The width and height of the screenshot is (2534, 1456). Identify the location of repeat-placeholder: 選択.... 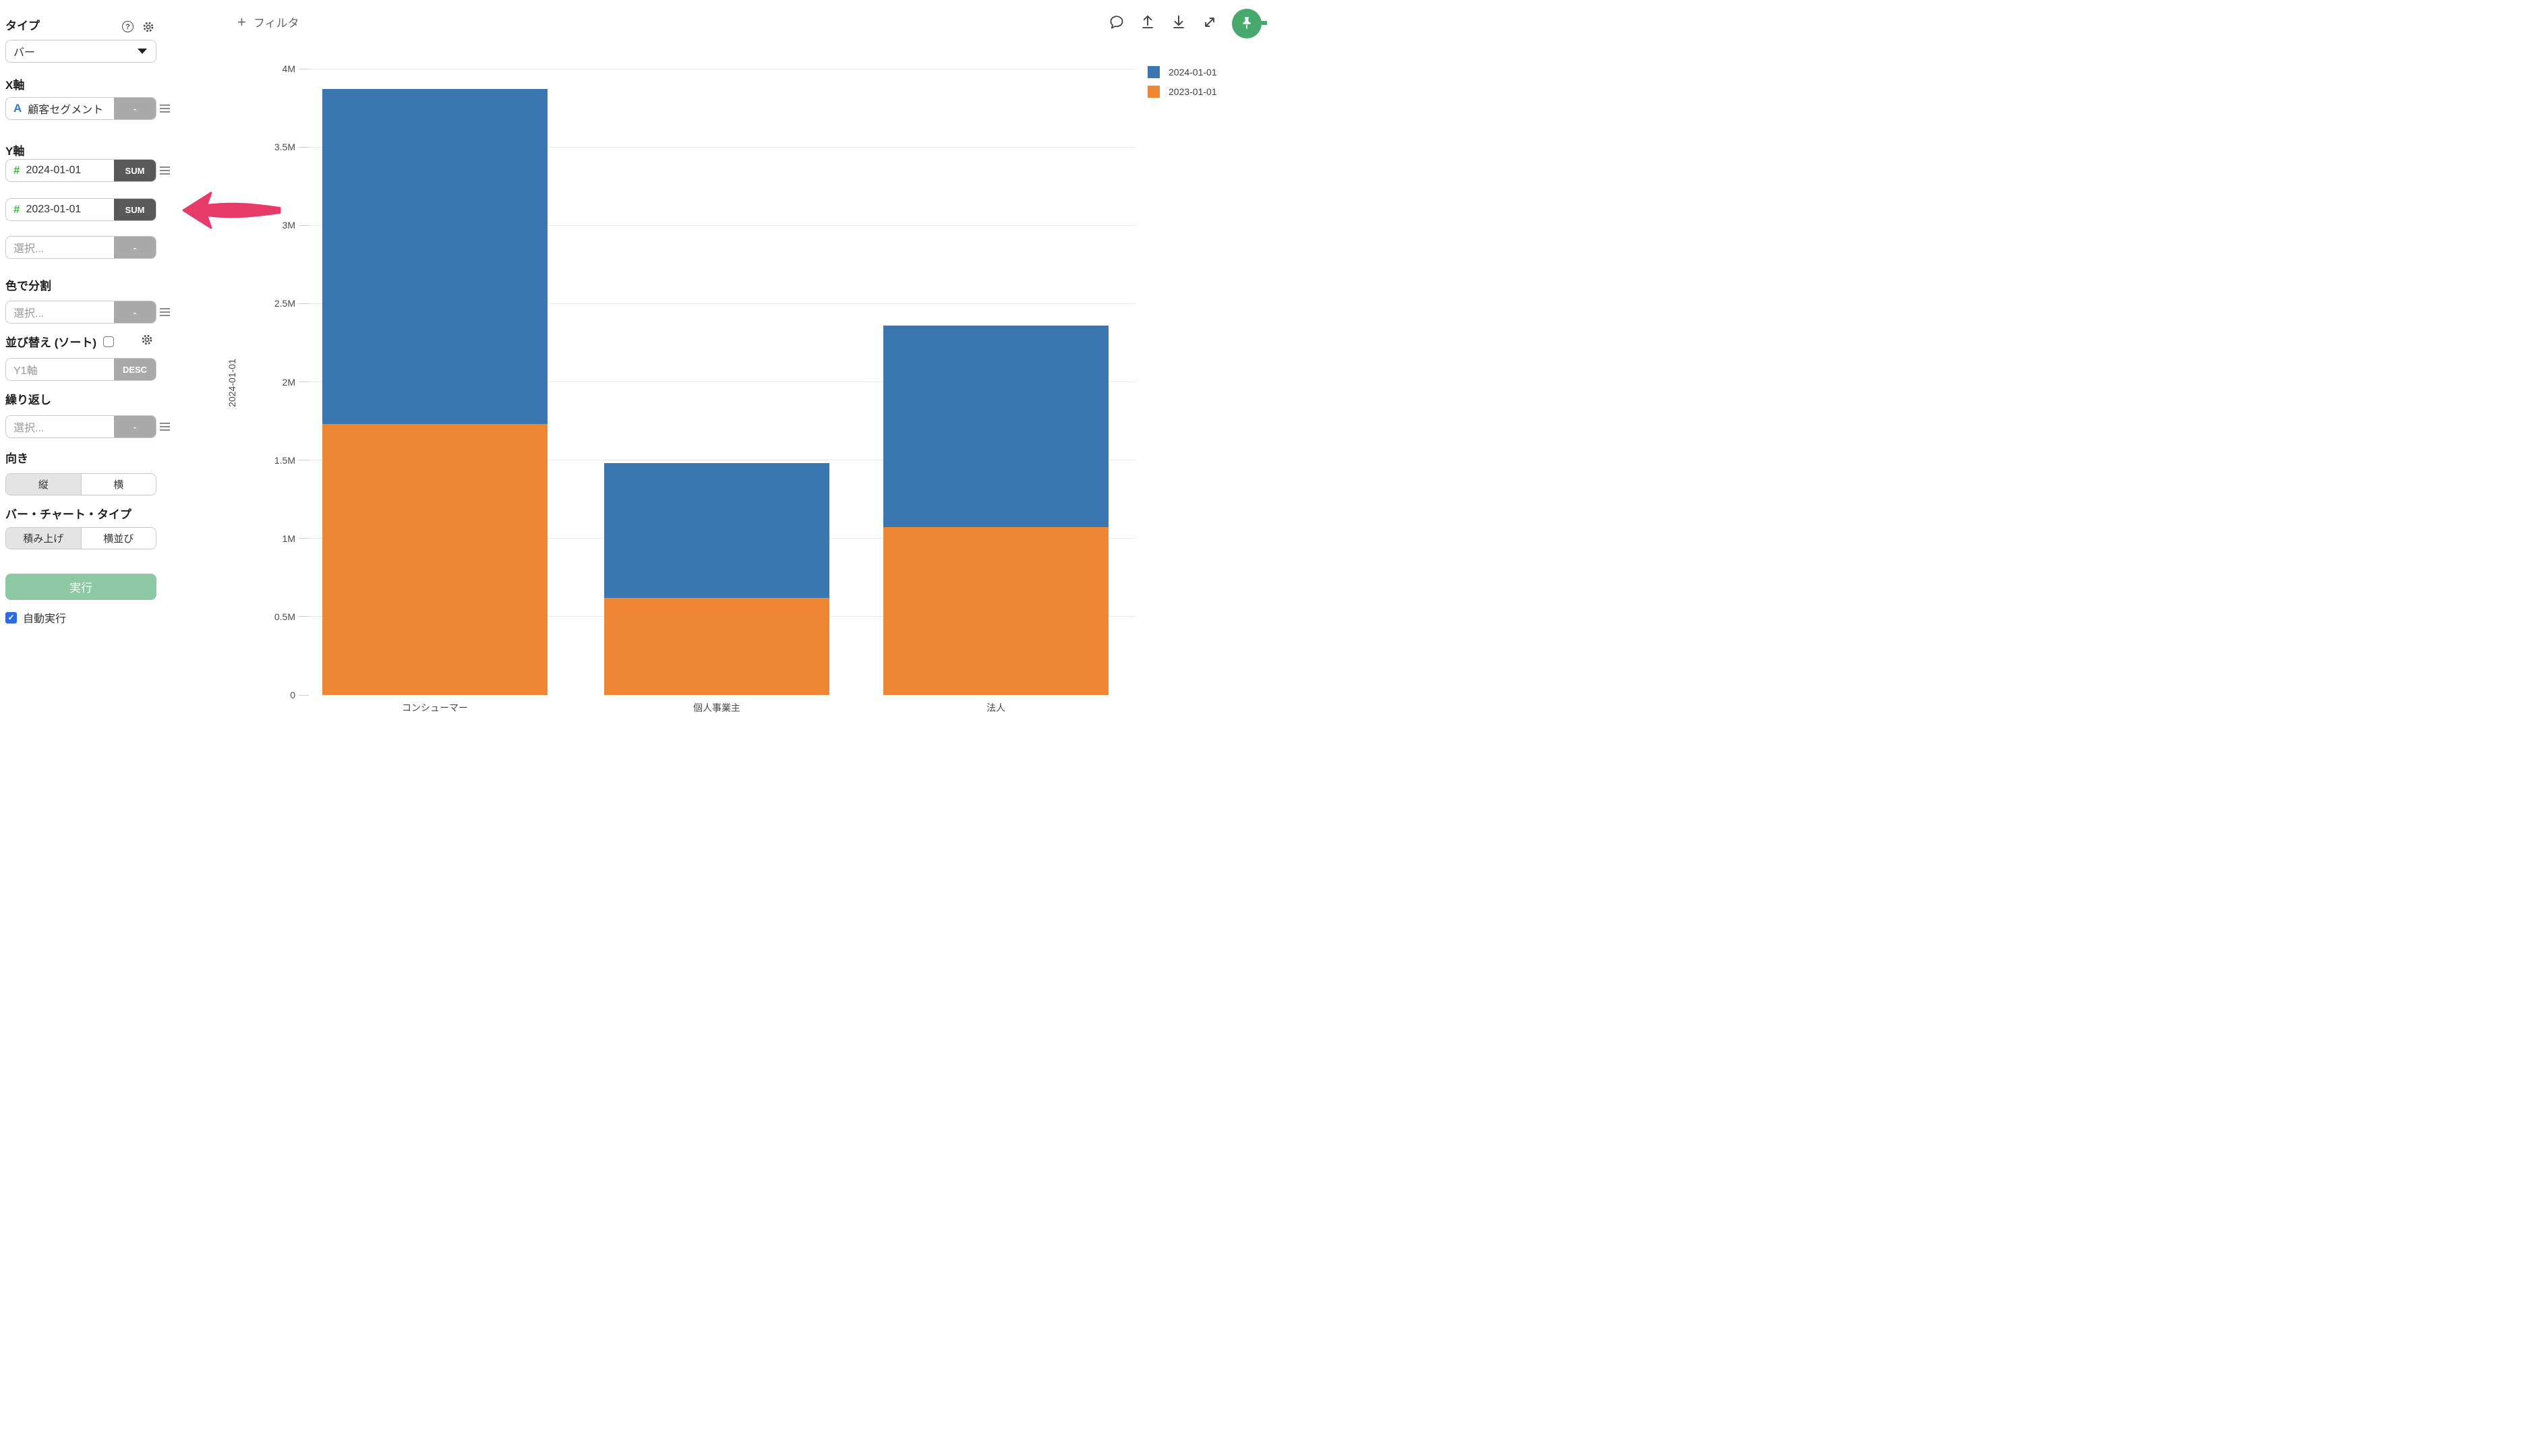
(29, 428).